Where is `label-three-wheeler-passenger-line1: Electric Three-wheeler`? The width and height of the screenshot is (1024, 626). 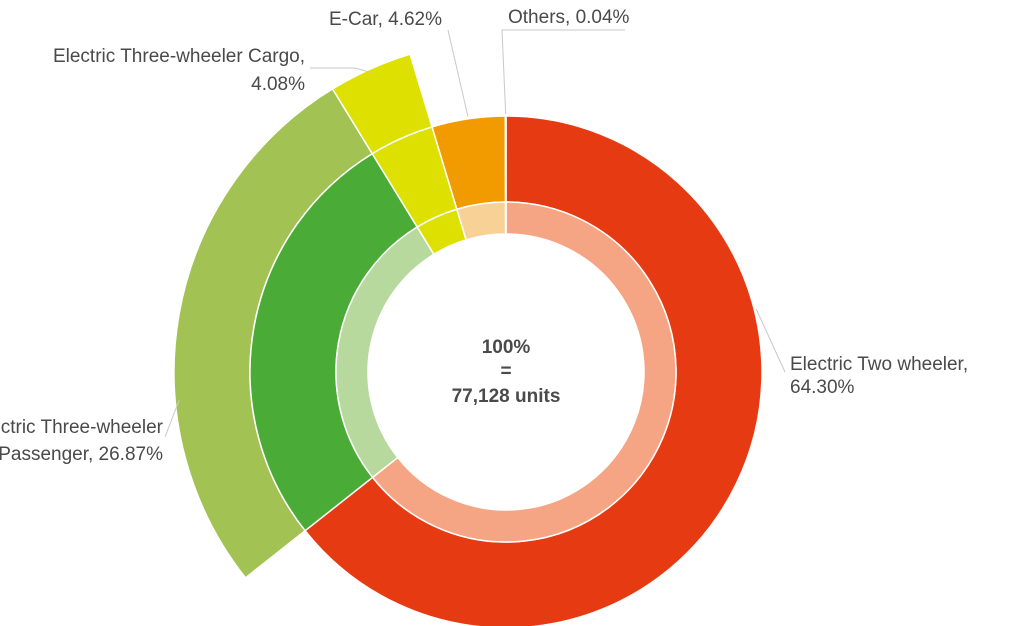
label-three-wheeler-passenger-line1: Electric Three-wheeler is located at coordinates (82, 427).